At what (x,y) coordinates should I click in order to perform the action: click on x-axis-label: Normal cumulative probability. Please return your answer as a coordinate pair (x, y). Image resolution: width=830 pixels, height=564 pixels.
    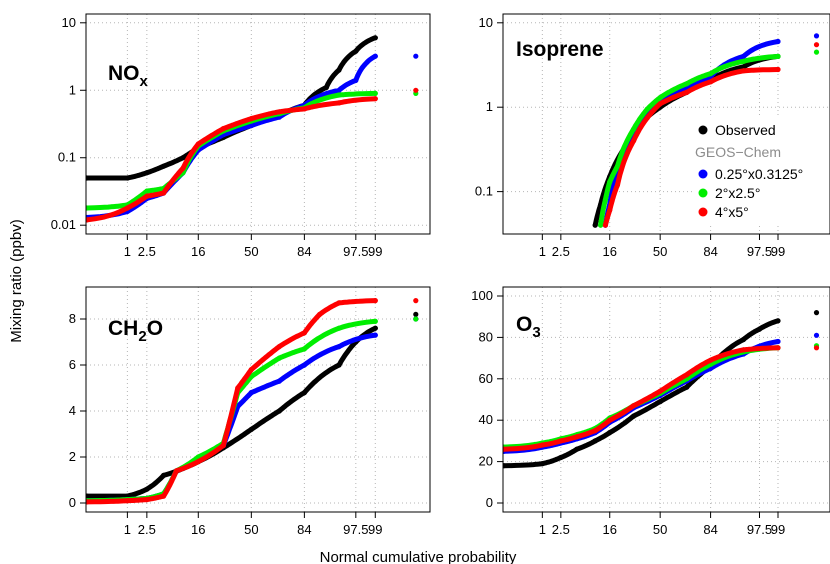
    Looking at the image, I should click on (418, 556).